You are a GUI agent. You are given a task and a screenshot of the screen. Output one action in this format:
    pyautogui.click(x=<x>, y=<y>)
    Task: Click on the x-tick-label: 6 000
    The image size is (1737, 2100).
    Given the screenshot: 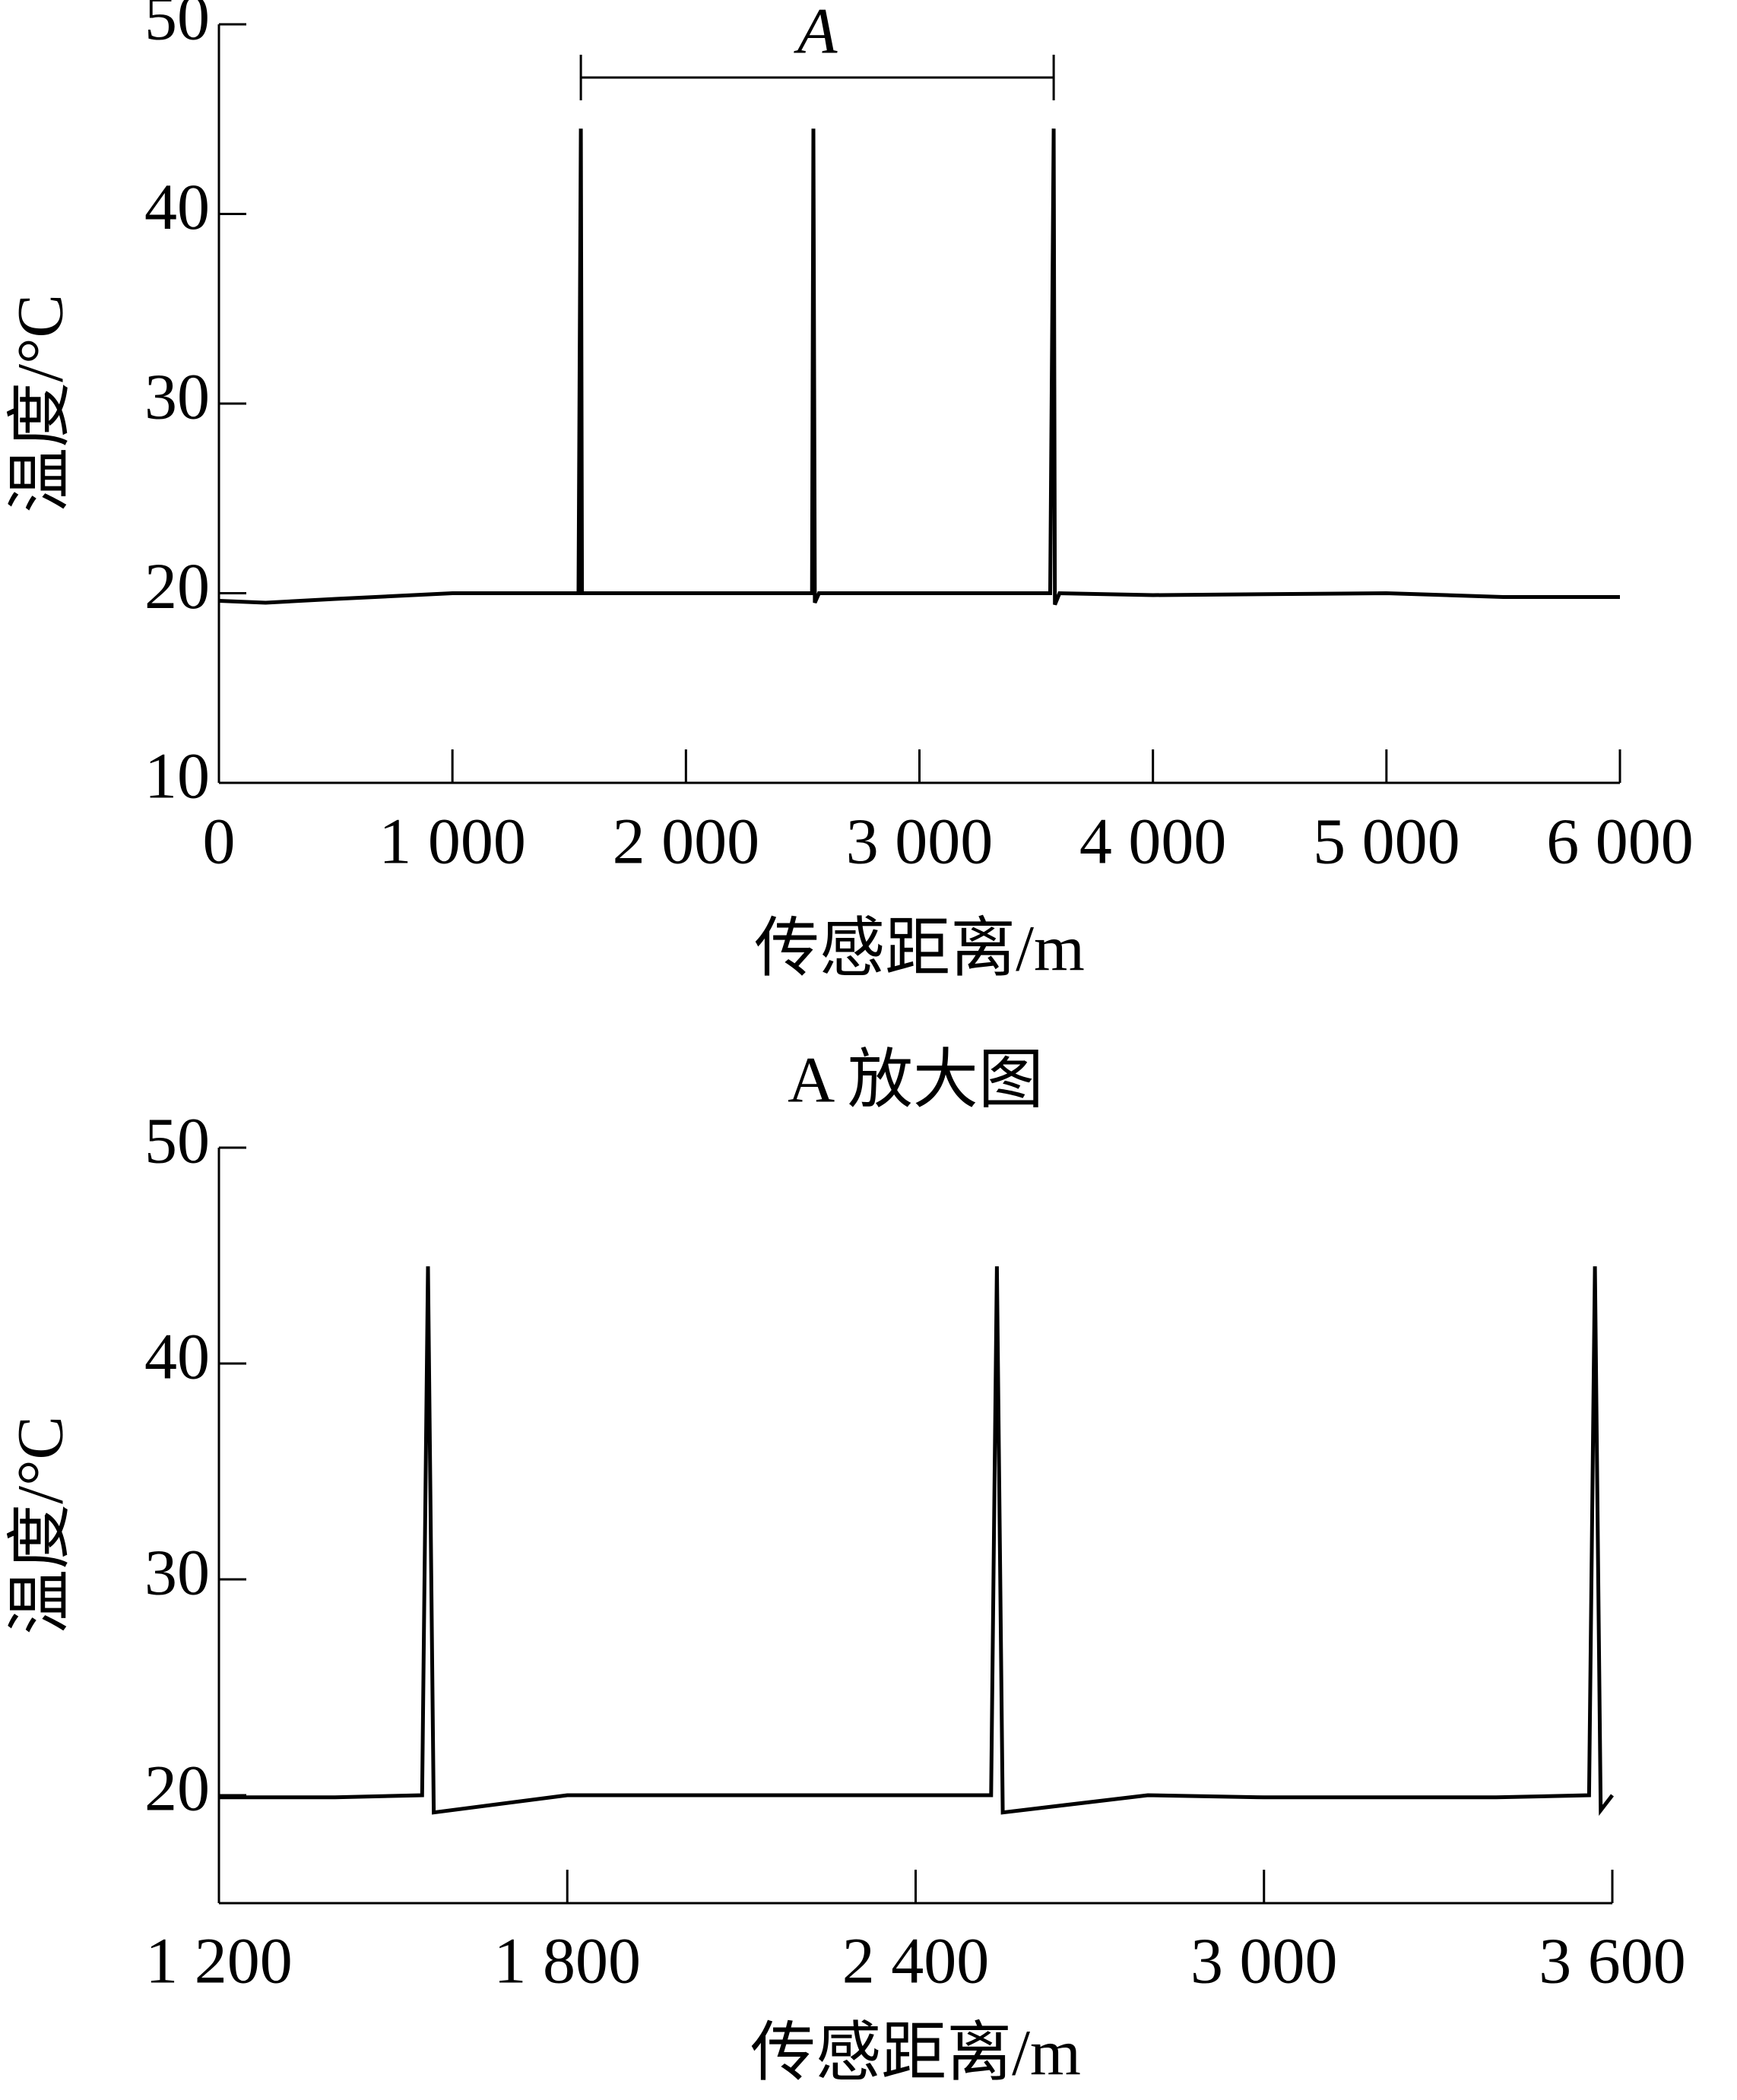 What is the action you would take?
    pyautogui.click(x=1620, y=841)
    